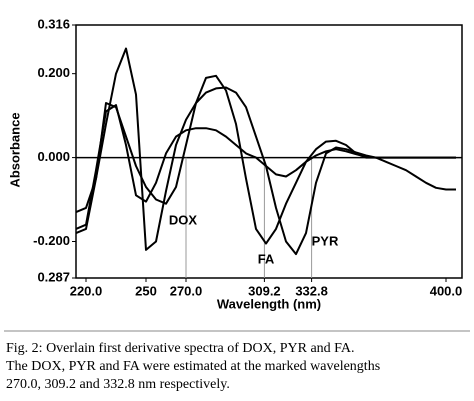  Describe the element at coordinates (53, 72) in the screenshot. I see `y-tick-label: 0.200` at that location.